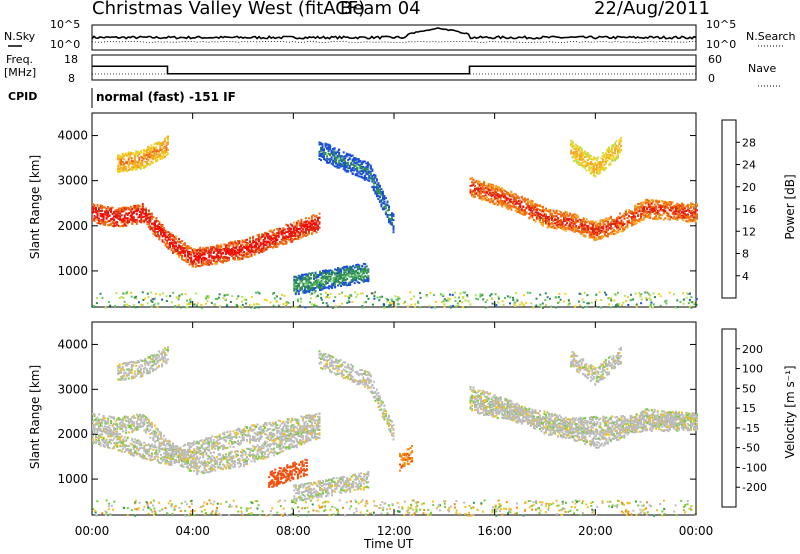 The height and width of the screenshot is (554, 800). Describe the element at coordinates (751, 448) in the screenshot. I see `velocity-colorbar-tick-label: -50` at that location.